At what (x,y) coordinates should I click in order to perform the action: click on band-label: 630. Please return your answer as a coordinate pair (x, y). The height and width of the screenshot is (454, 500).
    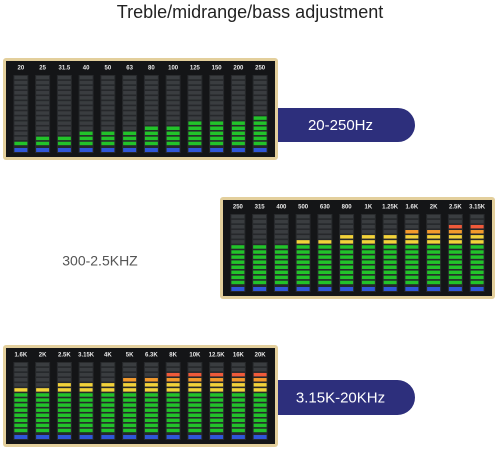
    Looking at the image, I should click on (325, 208).